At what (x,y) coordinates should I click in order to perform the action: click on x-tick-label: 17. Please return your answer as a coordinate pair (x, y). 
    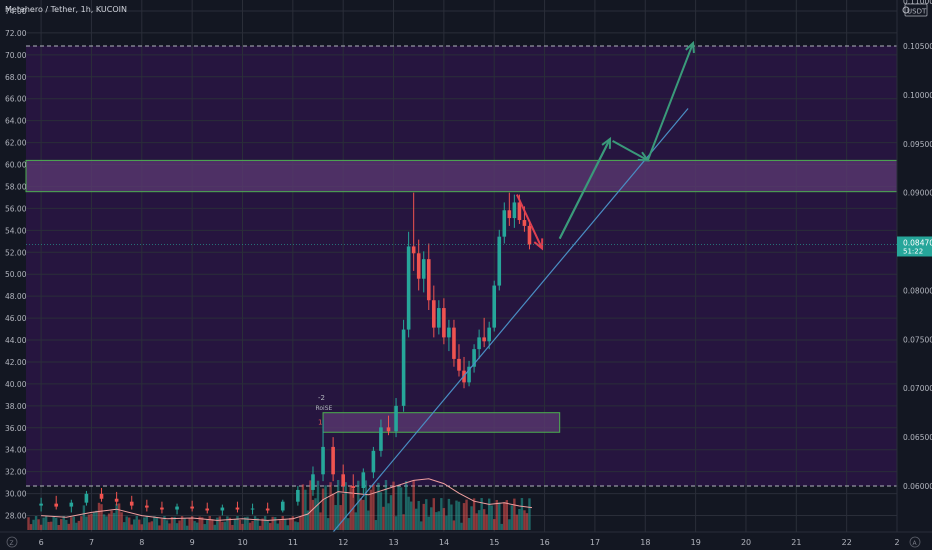
    Looking at the image, I should click on (595, 542).